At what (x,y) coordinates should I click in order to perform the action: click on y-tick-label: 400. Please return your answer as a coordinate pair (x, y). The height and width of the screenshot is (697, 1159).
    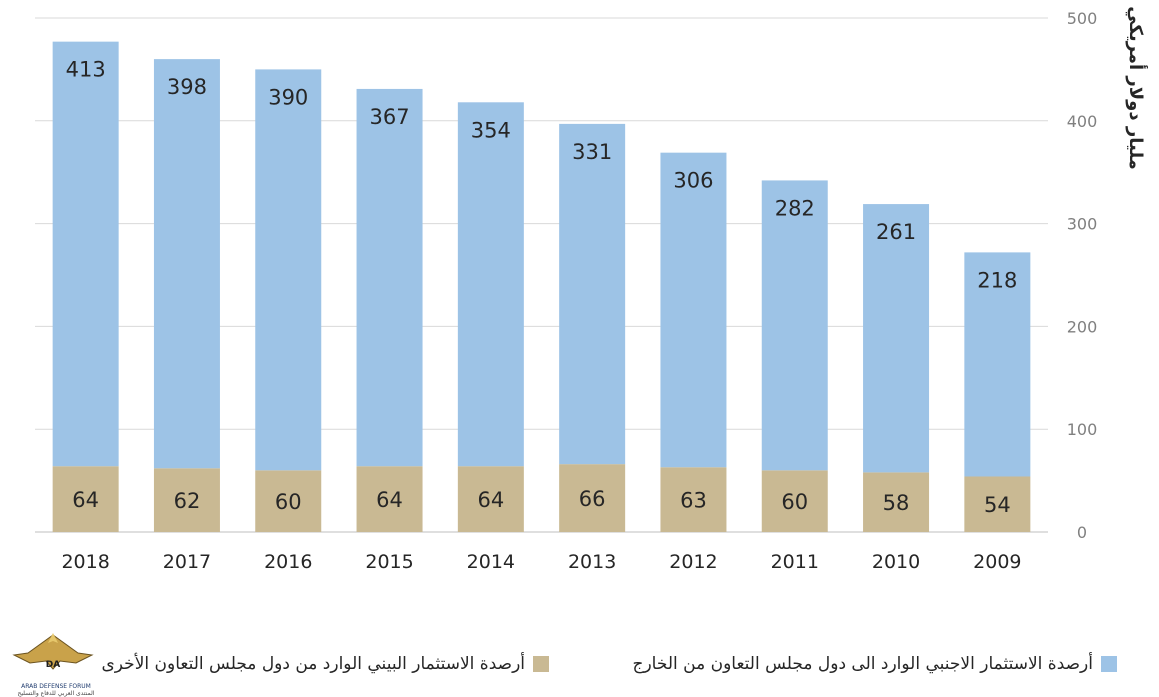
    Looking at the image, I should click on (1082, 121).